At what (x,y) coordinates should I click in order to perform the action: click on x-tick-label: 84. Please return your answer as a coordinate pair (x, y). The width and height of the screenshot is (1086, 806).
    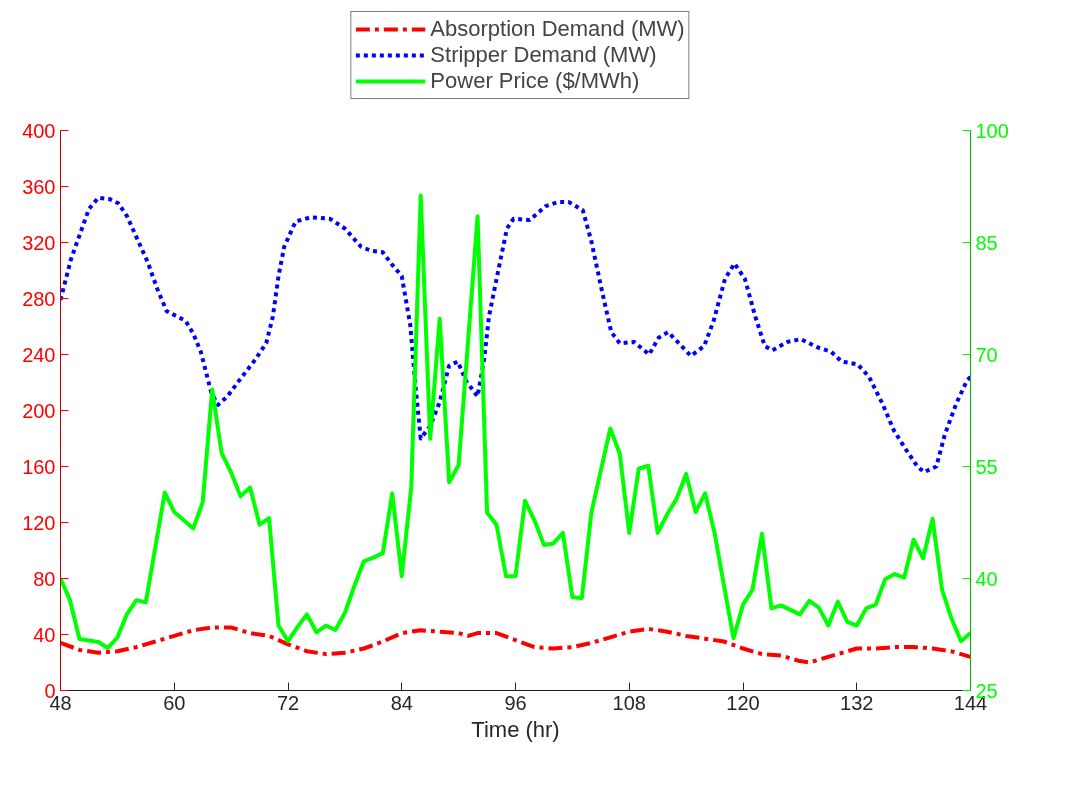
    Looking at the image, I should click on (401, 702).